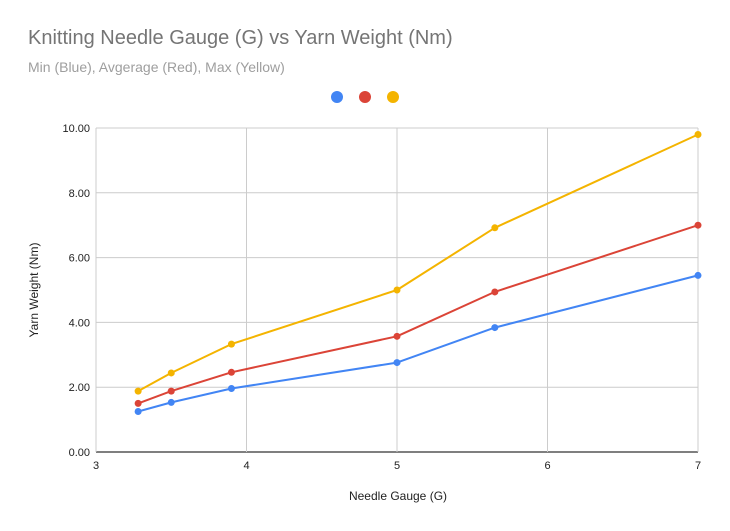  Describe the element at coordinates (698, 466) in the screenshot. I see `x-tick-label: 7` at that location.